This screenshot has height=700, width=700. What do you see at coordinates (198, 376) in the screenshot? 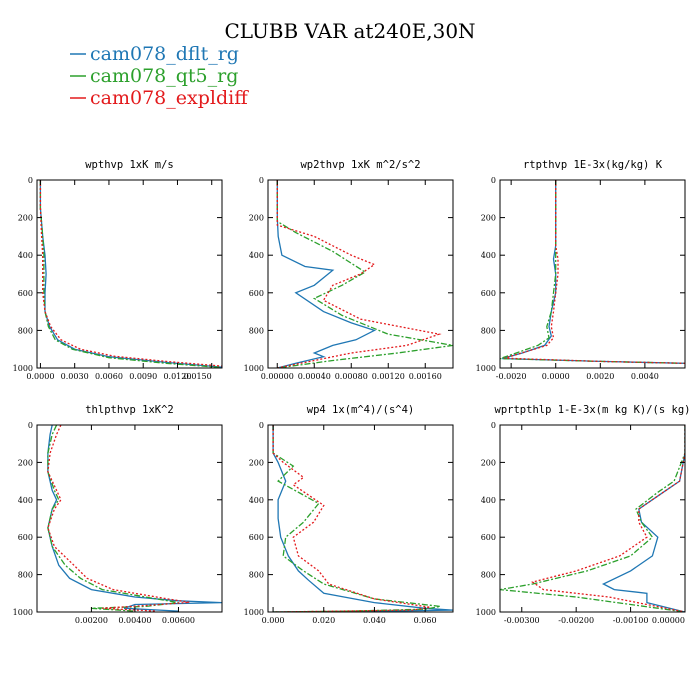
I see `x-tick-label: 0.0150` at bounding box center [198, 376].